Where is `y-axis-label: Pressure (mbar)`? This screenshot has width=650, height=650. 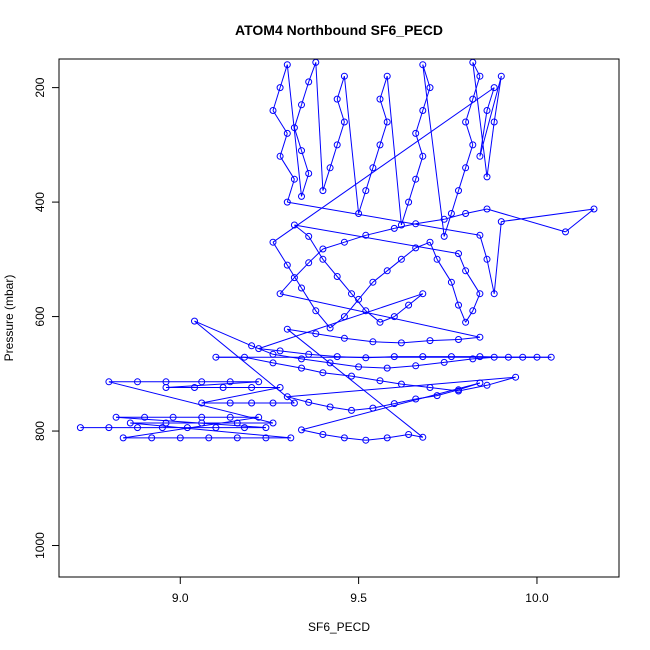 y-axis-label: Pressure (mbar) is located at coordinates (9, 318).